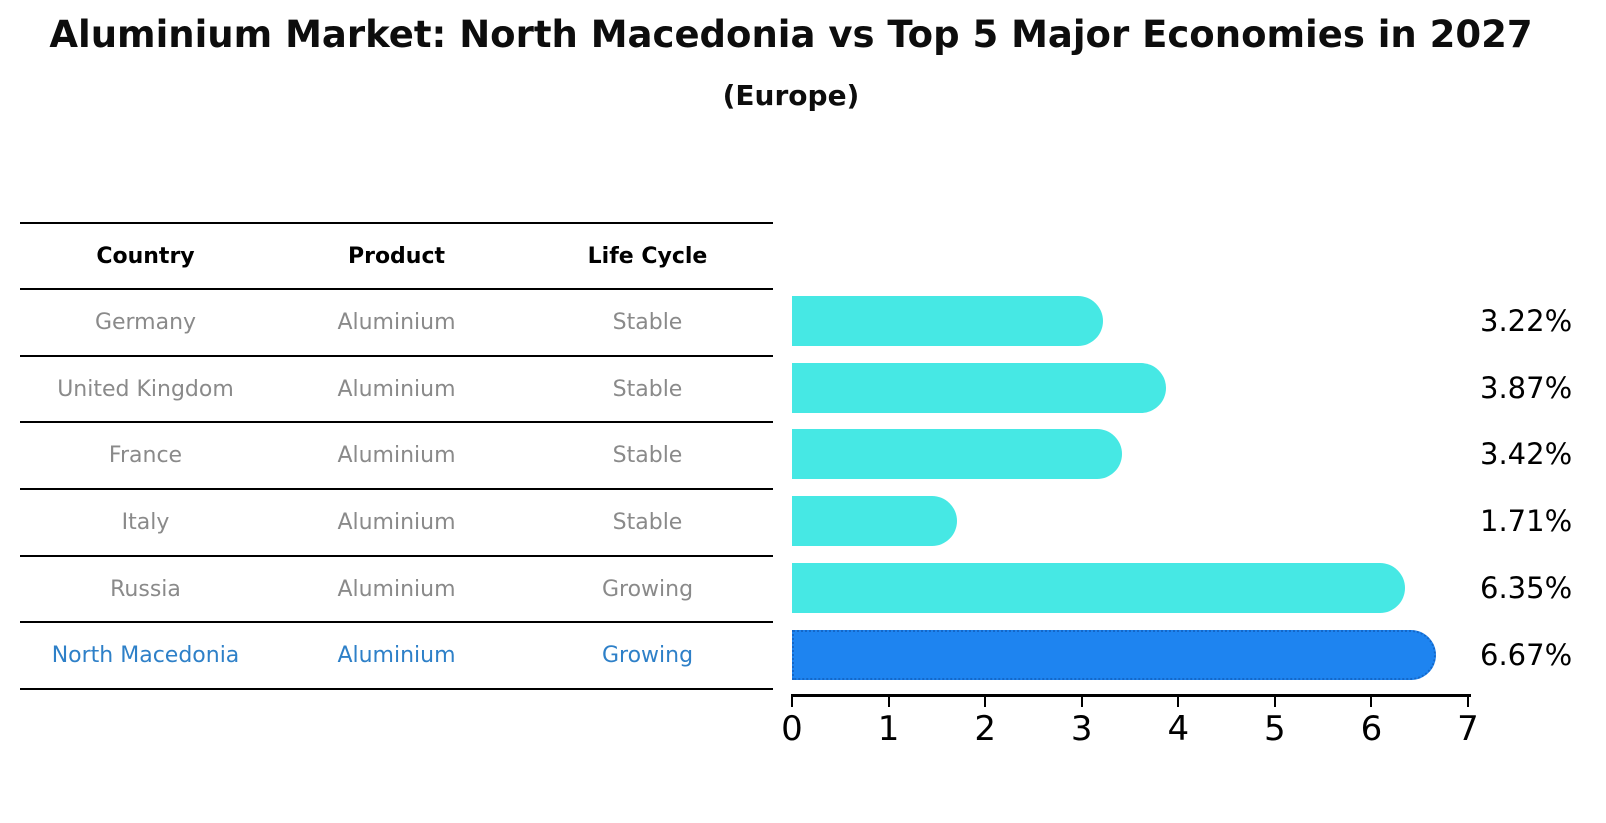 The height and width of the screenshot is (823, 1606). Describe the element at coordinates (1526, 521) in the screenshot. I see `value-label-italy: 1.71%` at that location.